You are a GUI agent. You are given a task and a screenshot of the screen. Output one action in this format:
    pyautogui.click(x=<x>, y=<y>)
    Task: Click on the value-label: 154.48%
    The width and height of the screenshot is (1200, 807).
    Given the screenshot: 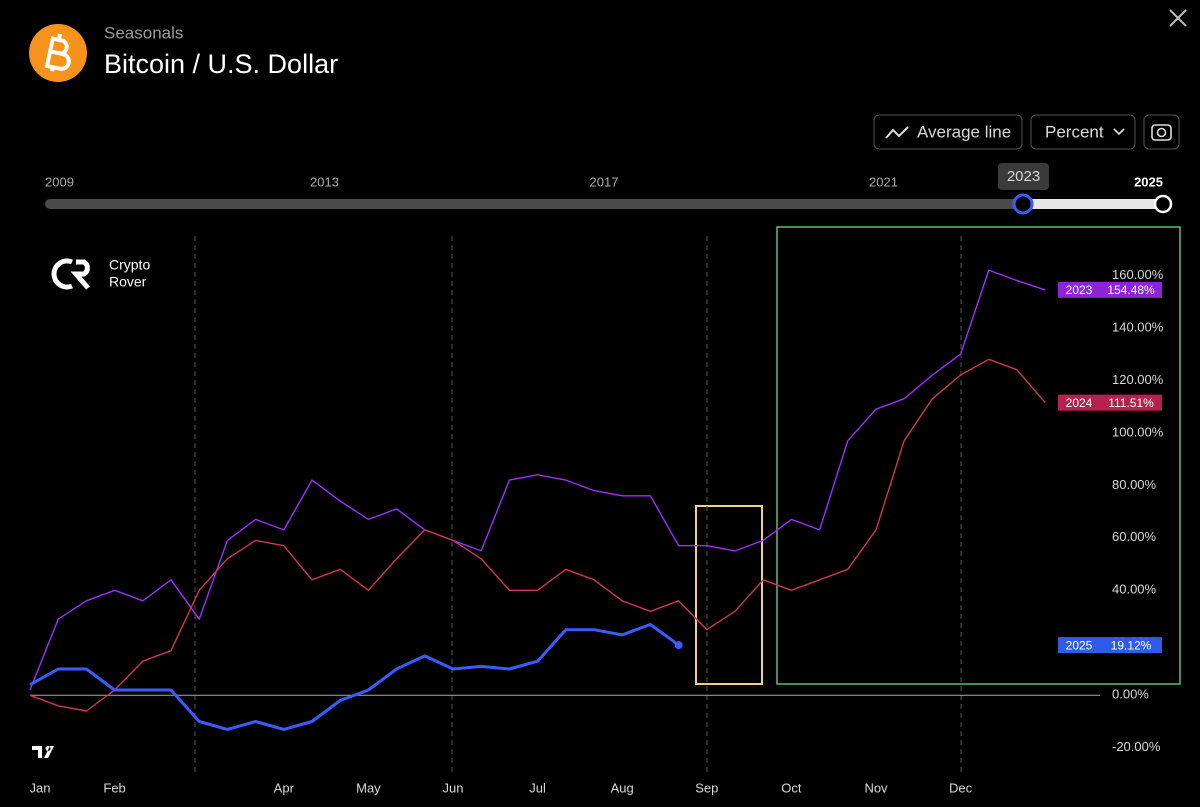 What is the action you would take?
    pyautogui.click(x=1131, y=290)
    